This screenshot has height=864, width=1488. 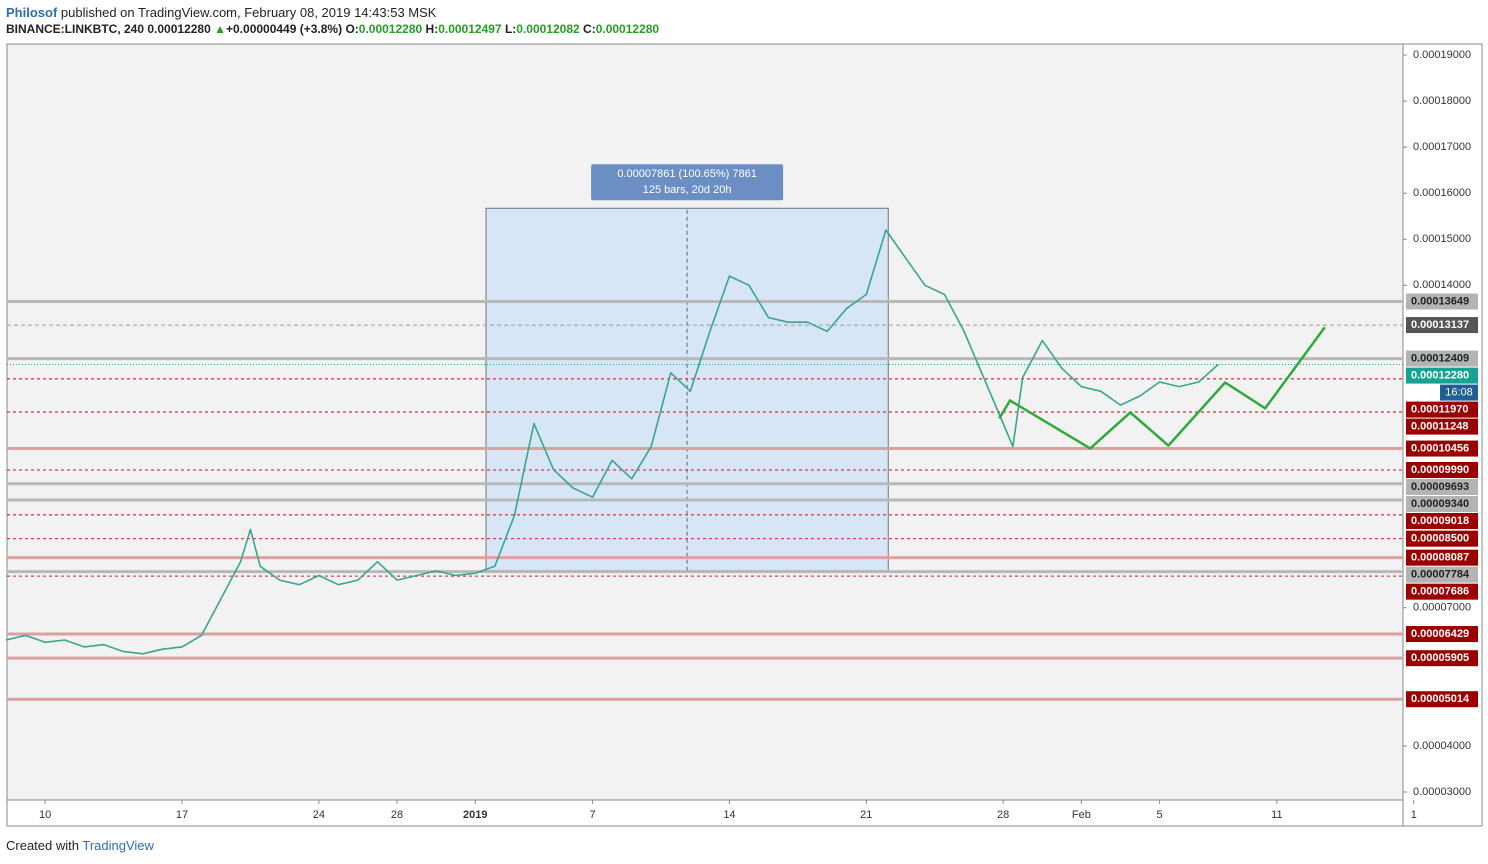 I want to click on high: 0.00012497, so click(x=470, y=29).